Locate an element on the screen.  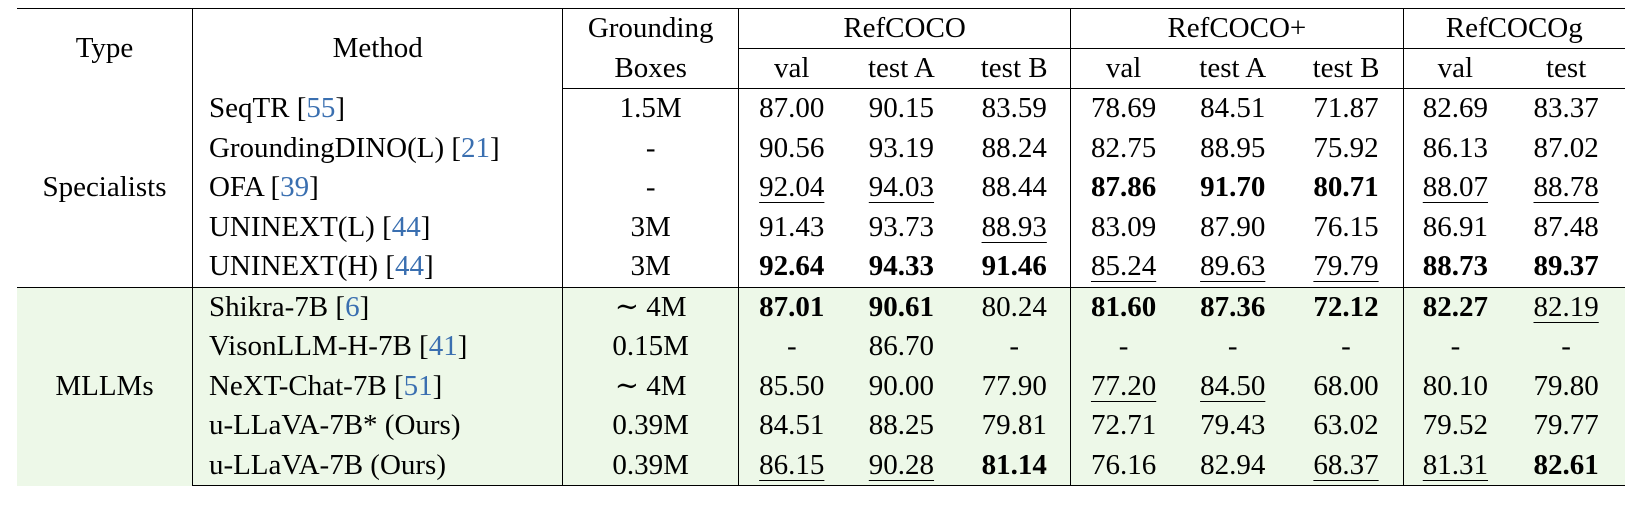
method-cell: UNINEXT(L) [44] is located at coordinates (377, 227).